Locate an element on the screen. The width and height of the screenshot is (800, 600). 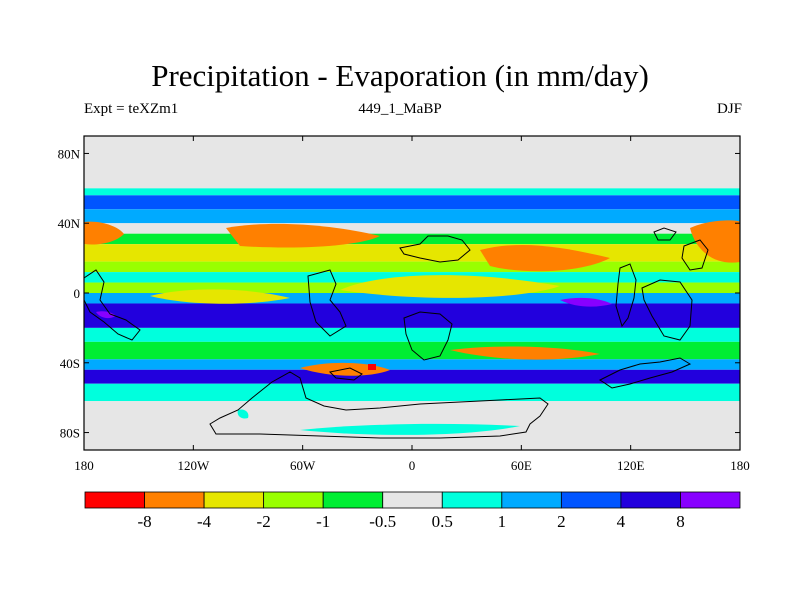
period-label: 449_1_MaBP is located at coordinates (400, 109).